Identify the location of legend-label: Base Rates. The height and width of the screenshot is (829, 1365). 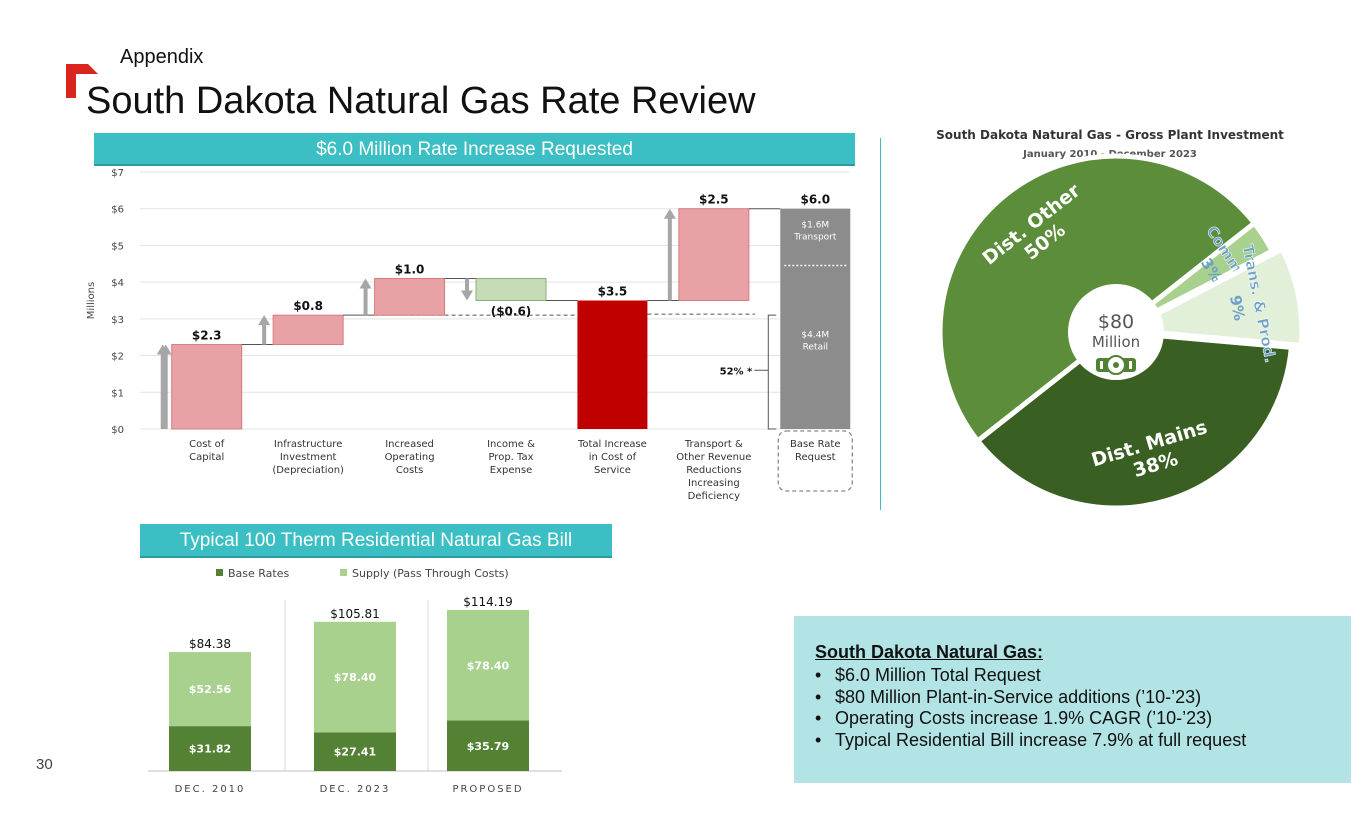
(259, 573).